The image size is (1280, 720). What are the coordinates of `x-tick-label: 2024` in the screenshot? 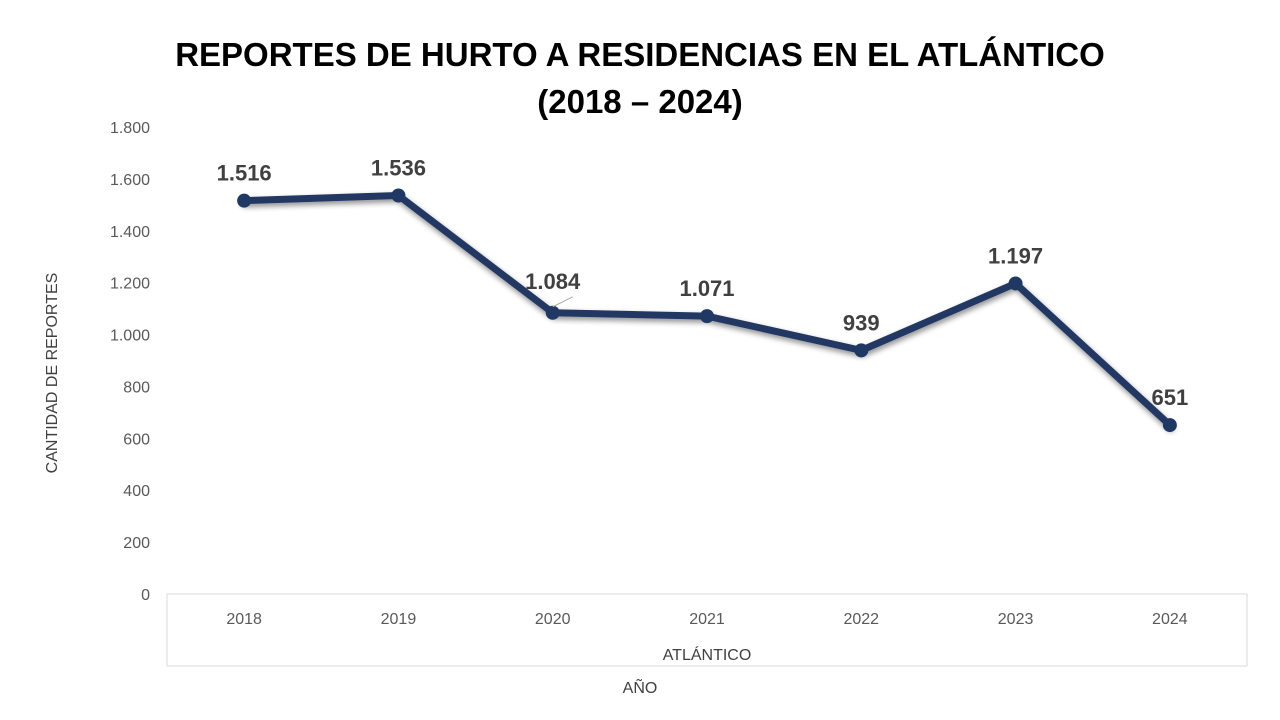 It's located at (1170, 619).